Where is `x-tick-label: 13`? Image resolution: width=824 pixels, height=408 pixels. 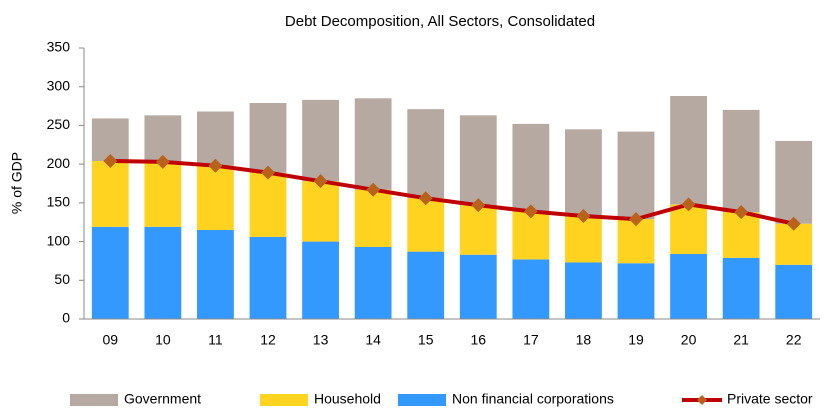
x-tick-label: 13 is located at coordinates (321, 340).